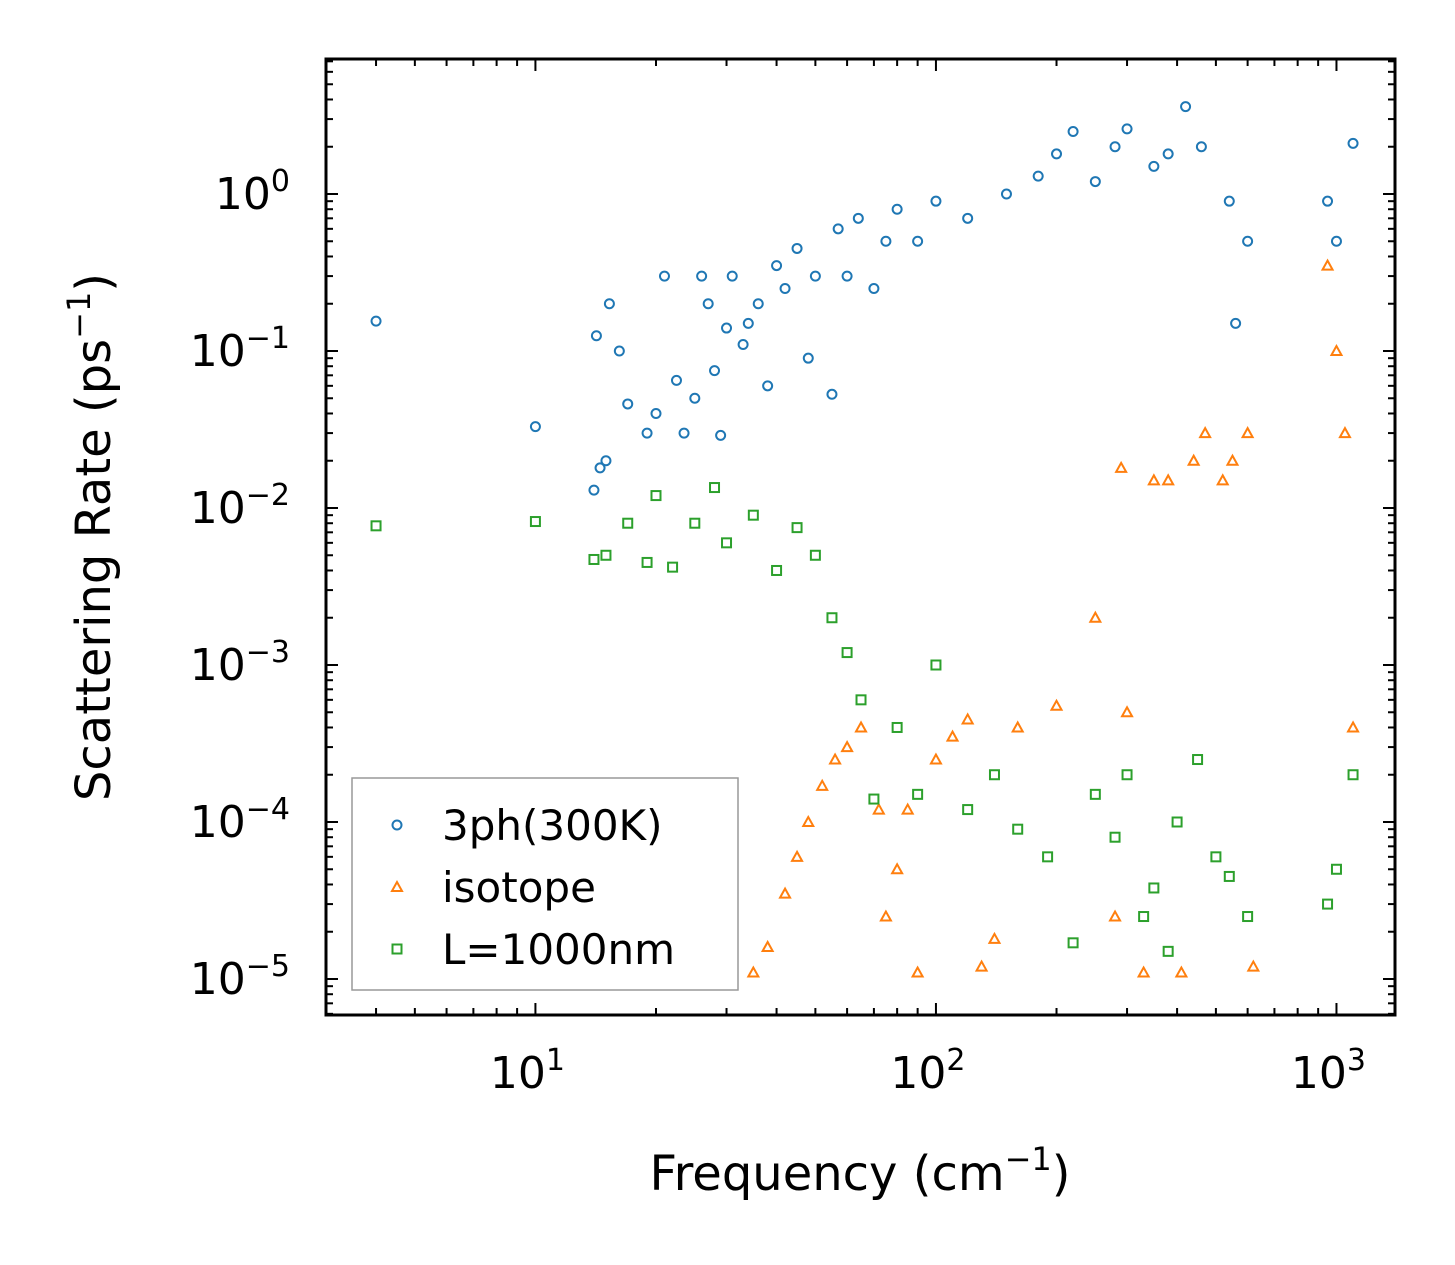 This screenshot has height=1265, width=1455. What do you see at coordinates (240, 820) in the screenshot?
I see `y-tick-label: 10⁻⁴` at bounding box center [240, 820].